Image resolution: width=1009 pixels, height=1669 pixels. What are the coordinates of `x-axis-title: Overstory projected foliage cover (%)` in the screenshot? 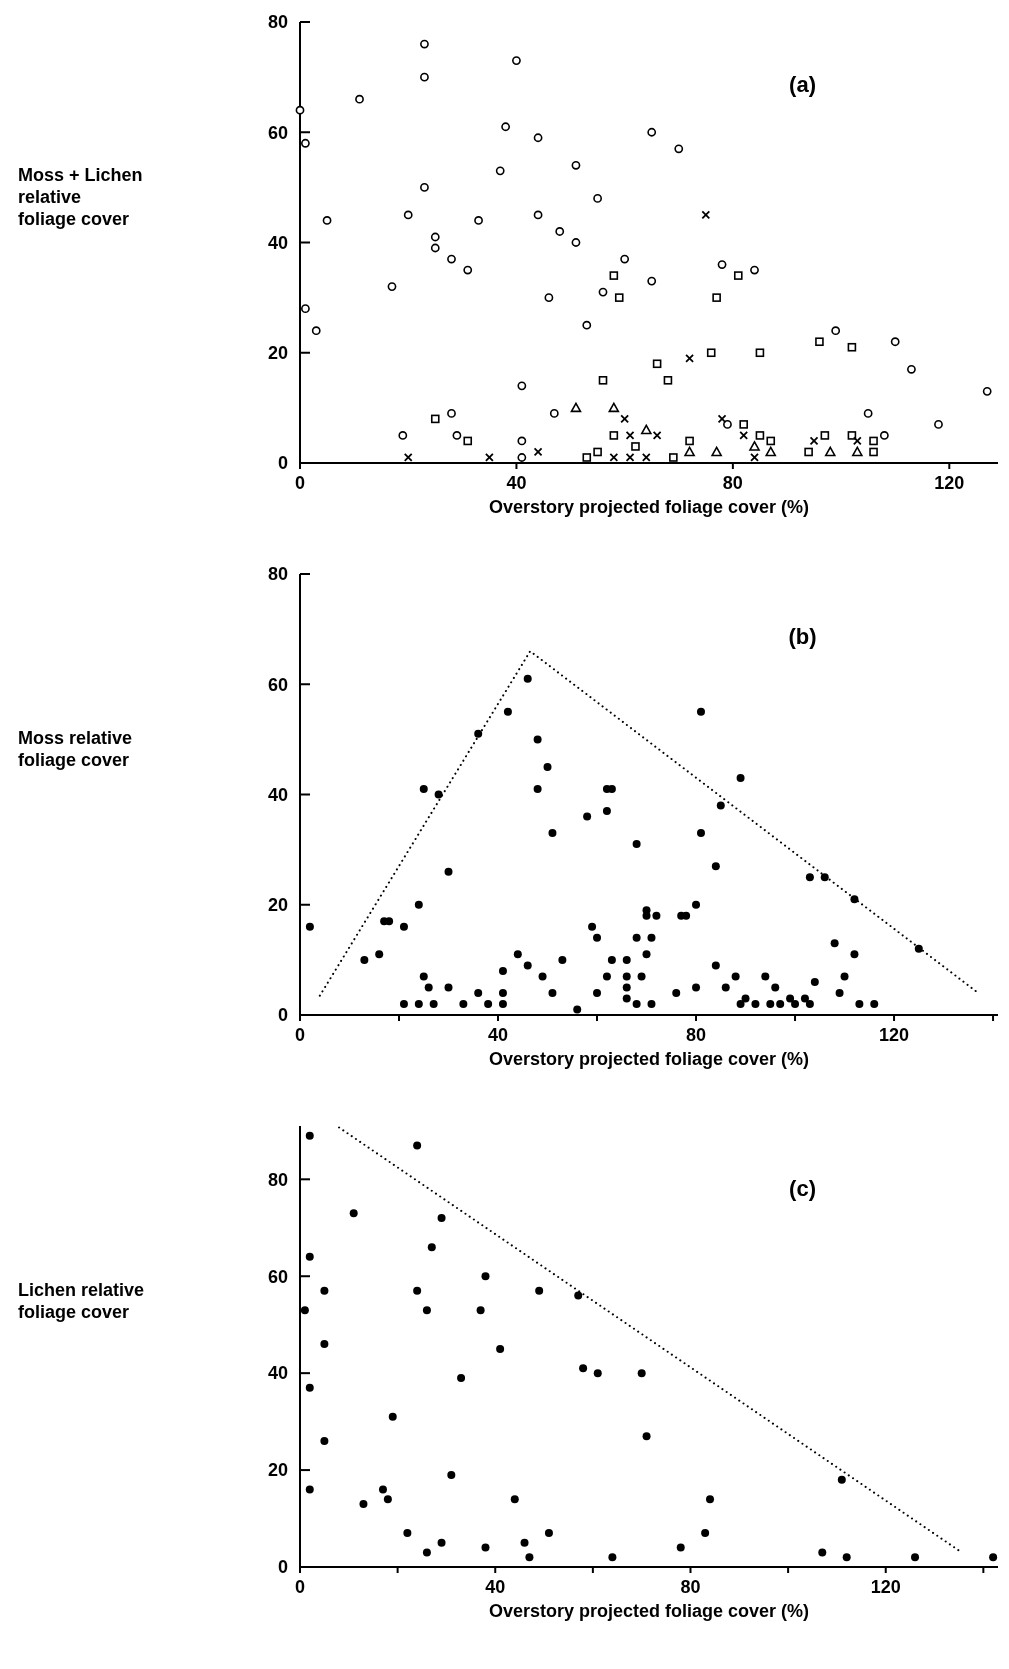 It's located at (649, 507).